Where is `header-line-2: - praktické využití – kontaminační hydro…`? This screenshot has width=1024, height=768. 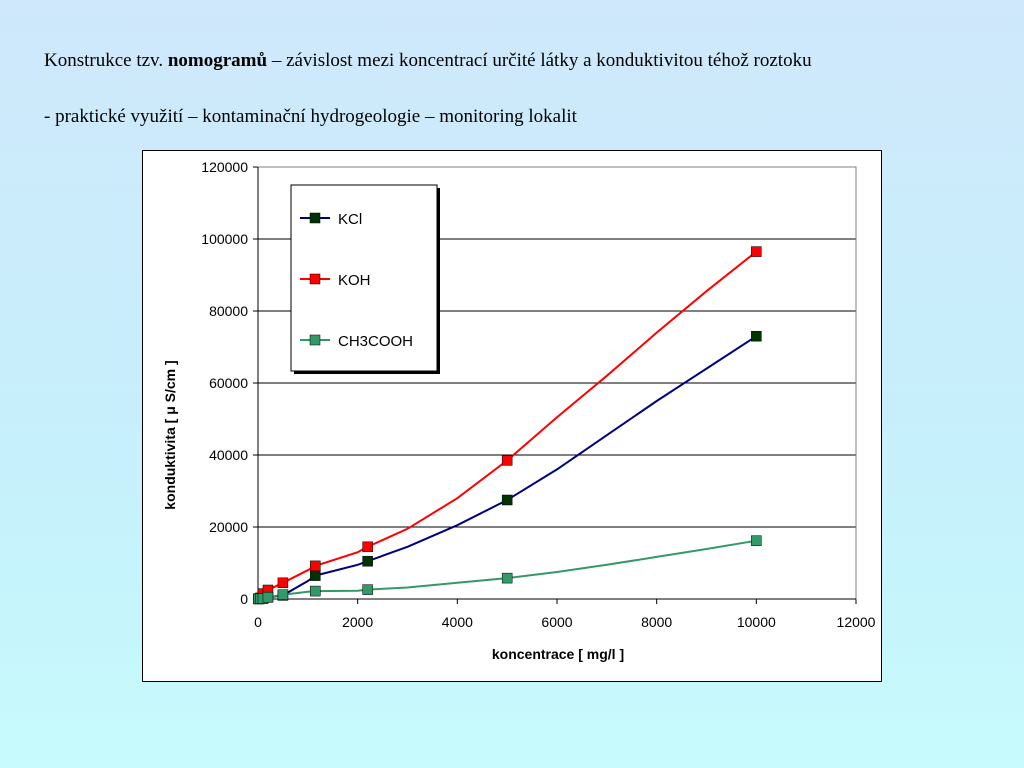 header-line-2: - praktické využití – kontaminační hydro… is located at coordinates (310, 116).